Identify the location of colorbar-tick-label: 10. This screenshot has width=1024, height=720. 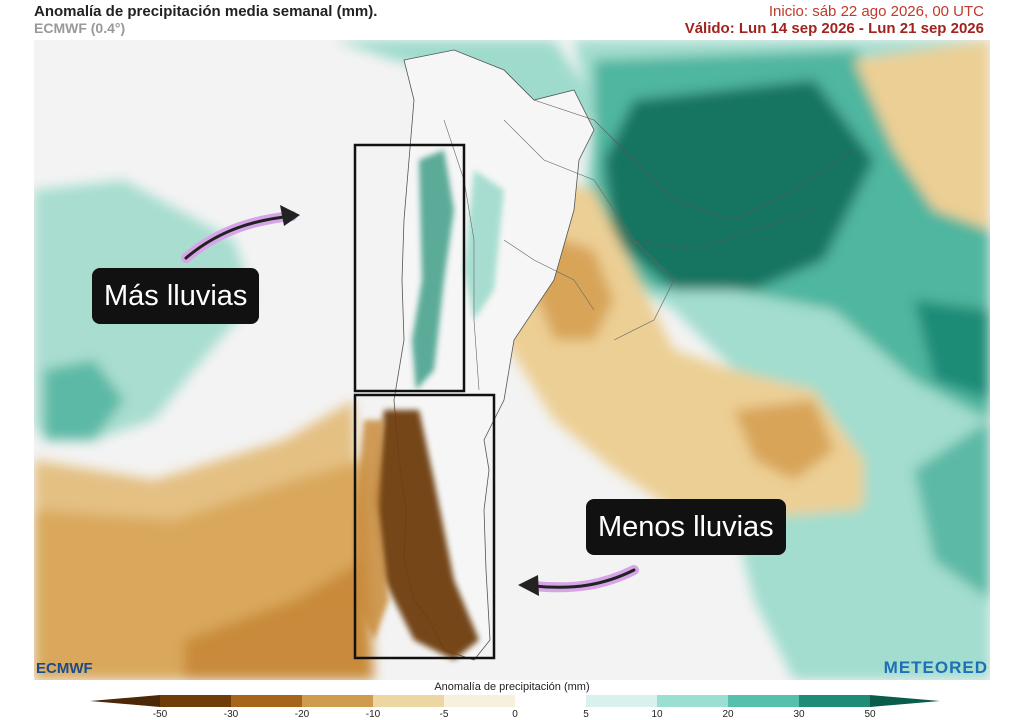
(657, 714).